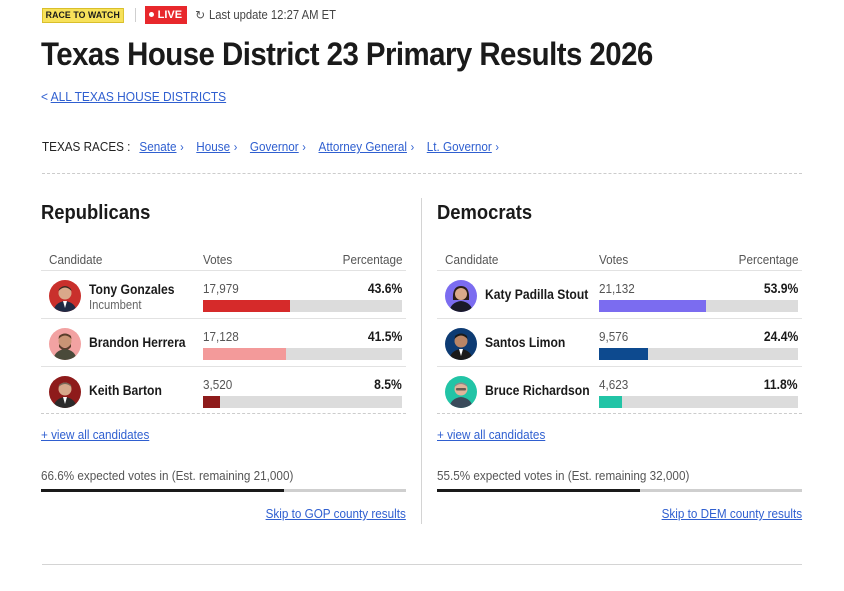  I want to click on vote-percentage: 24.4%, so click(780, 336).